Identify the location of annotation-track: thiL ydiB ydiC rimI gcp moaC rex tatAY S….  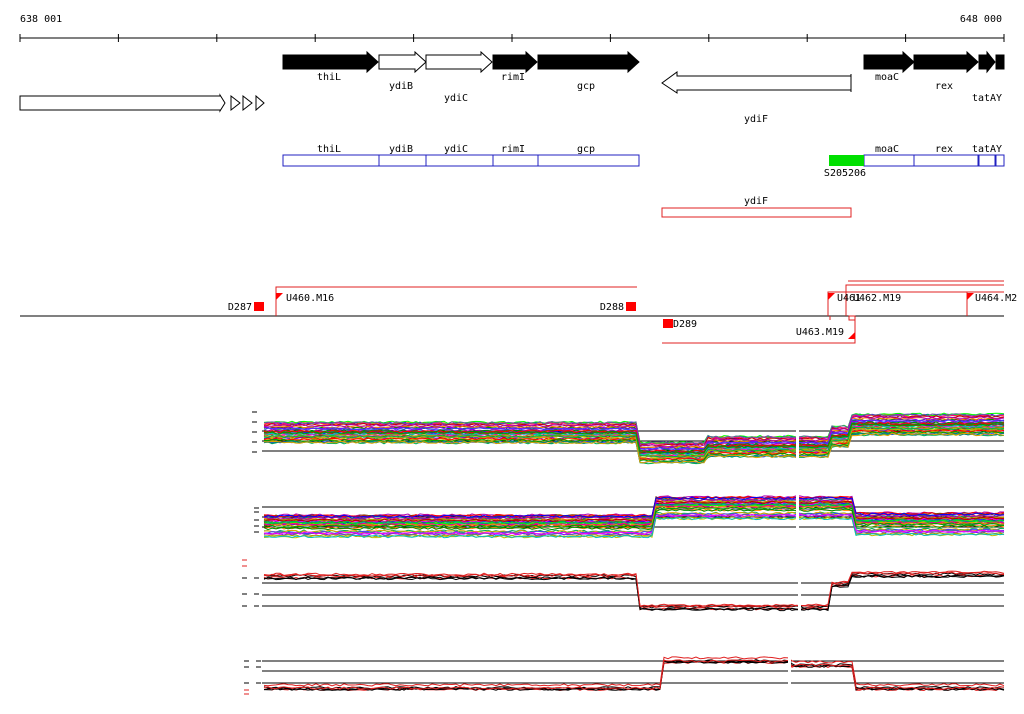
(643, 161).